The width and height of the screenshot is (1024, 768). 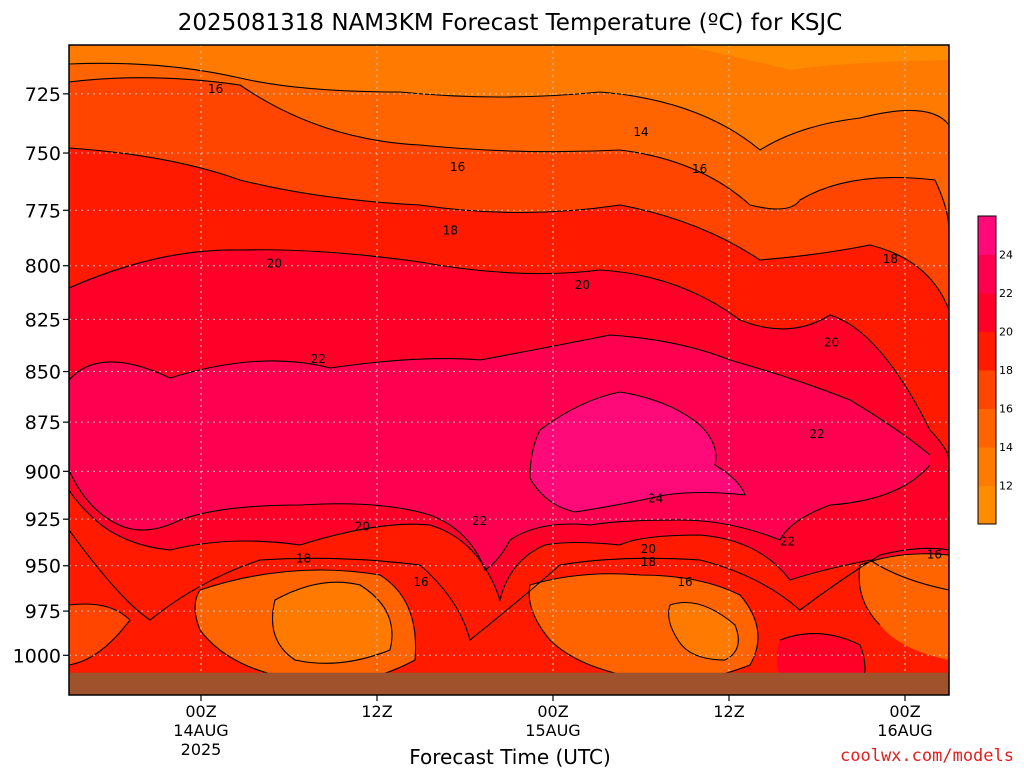 What do you see at coordinates (43, 472) in the screenshot?
I see `y-tick-label: 900` at bounding box center [43, 472].